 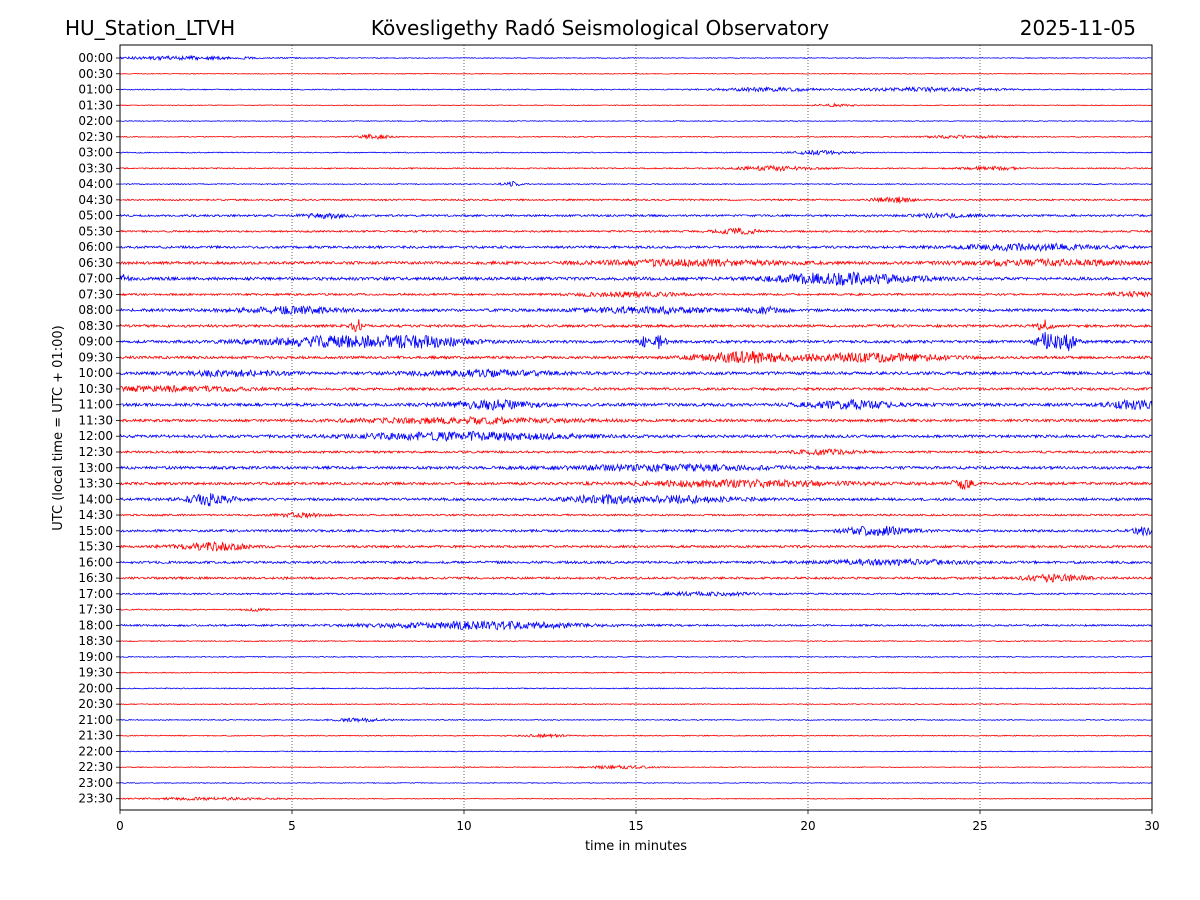 I want to click on y-tick-label: 23:30, so click(x=95, y=799).